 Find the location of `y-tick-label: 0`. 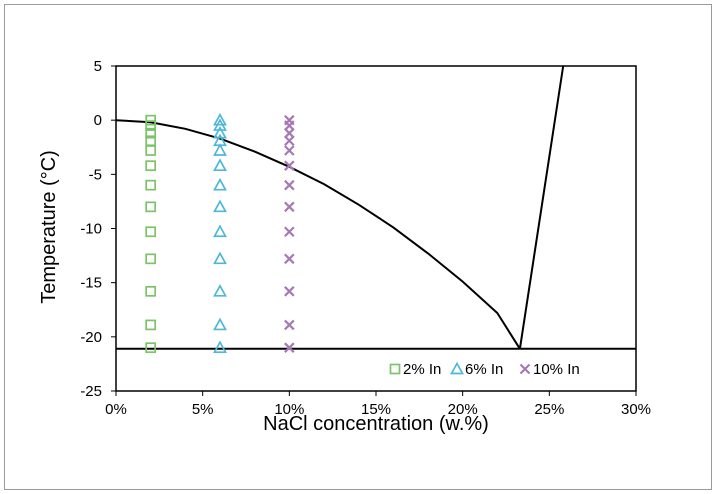

y-tick-label: 0 is located at coordinates (98, 120).